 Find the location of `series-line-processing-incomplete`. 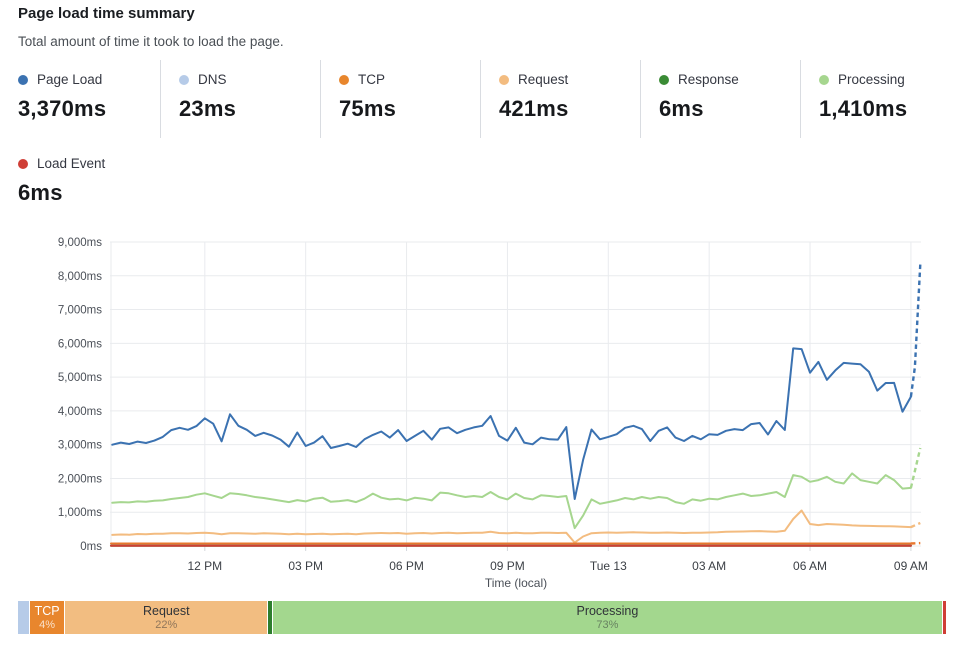

series-line-processing-incomplete is located at coordinates (915, 468).